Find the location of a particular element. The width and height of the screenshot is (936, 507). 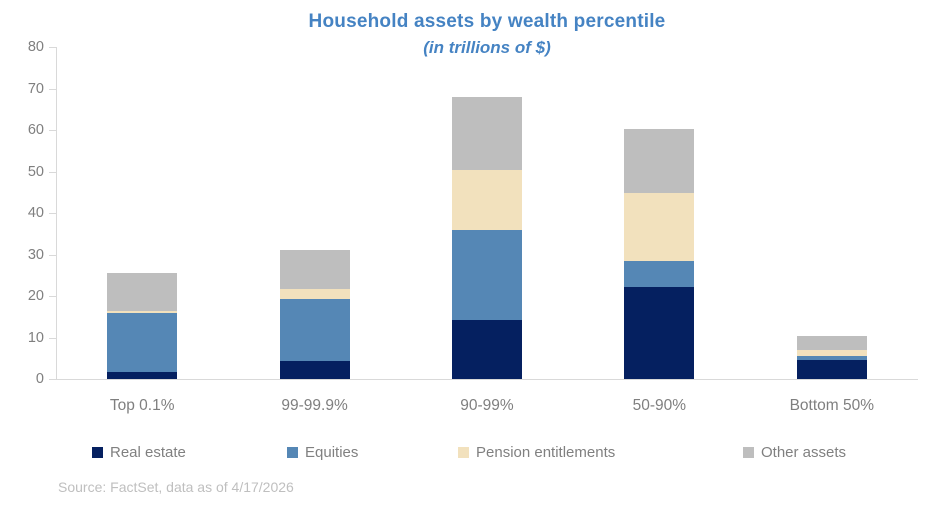

y-tick-label: 80 is located at coordinates (35, 47).